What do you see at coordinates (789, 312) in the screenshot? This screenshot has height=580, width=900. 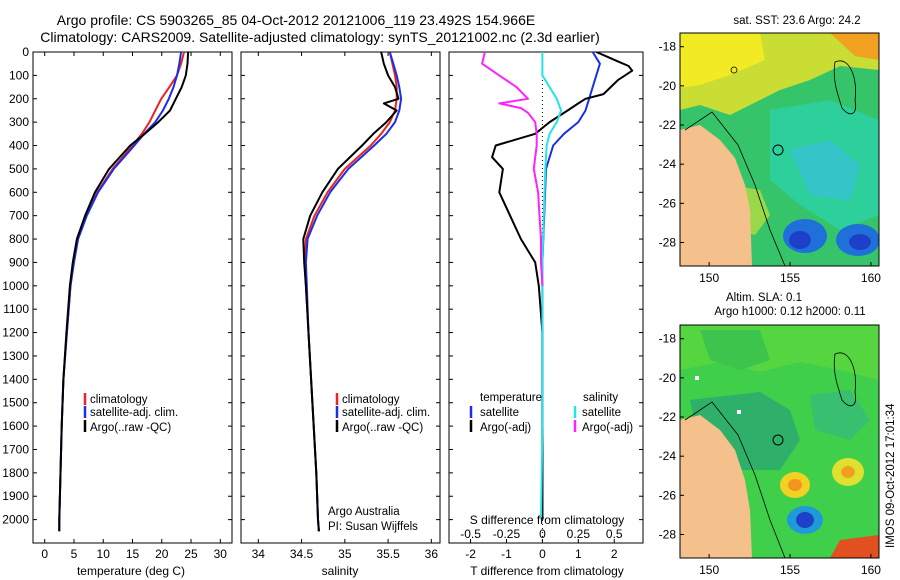 I see `sla-map-title-line2: Argo h1000: 0.12 h2000: 0.11` at bounding box center [789, 312].